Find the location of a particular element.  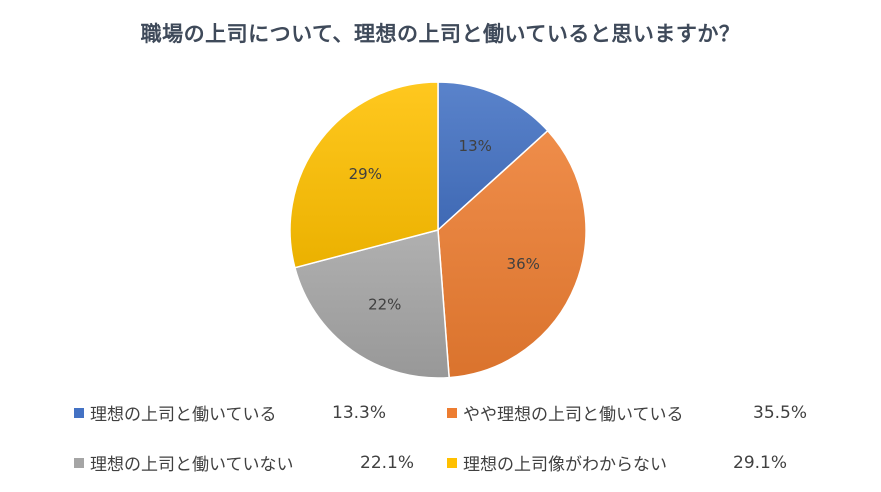

legend-value: 29.1% is located at coordinates (760, 462).